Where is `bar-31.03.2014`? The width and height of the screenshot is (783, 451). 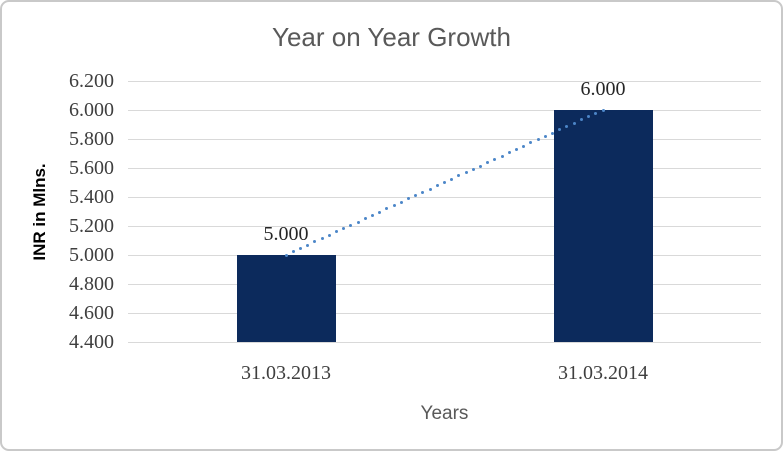
bar-31.03.2014 is located at coordinates (603, 226).